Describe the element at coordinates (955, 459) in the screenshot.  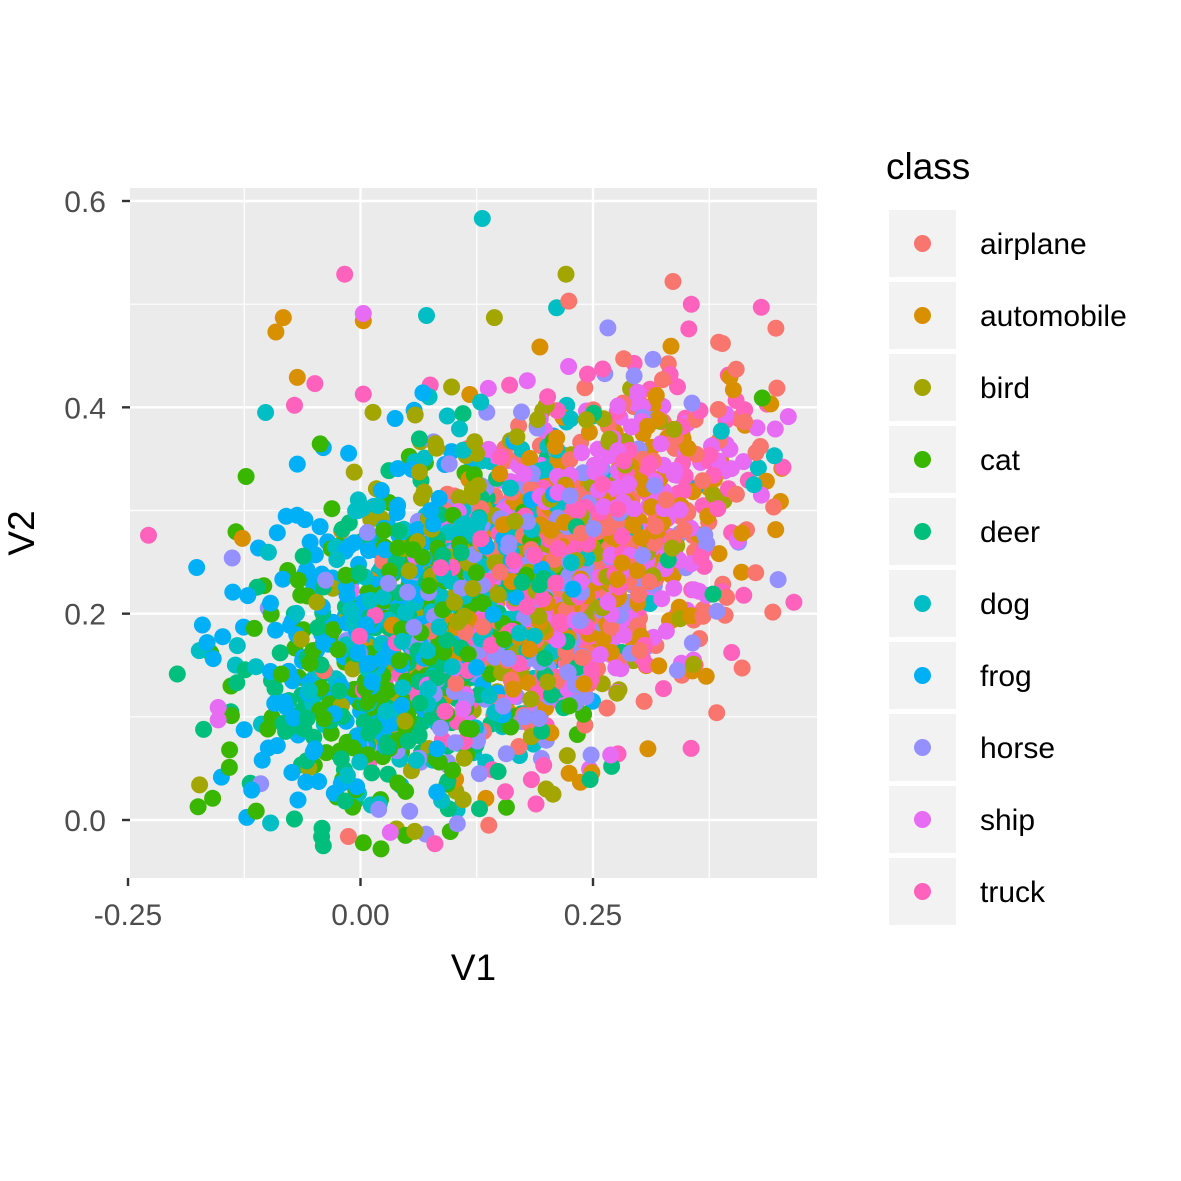
I see `legend-item-cat: cat` at that location.